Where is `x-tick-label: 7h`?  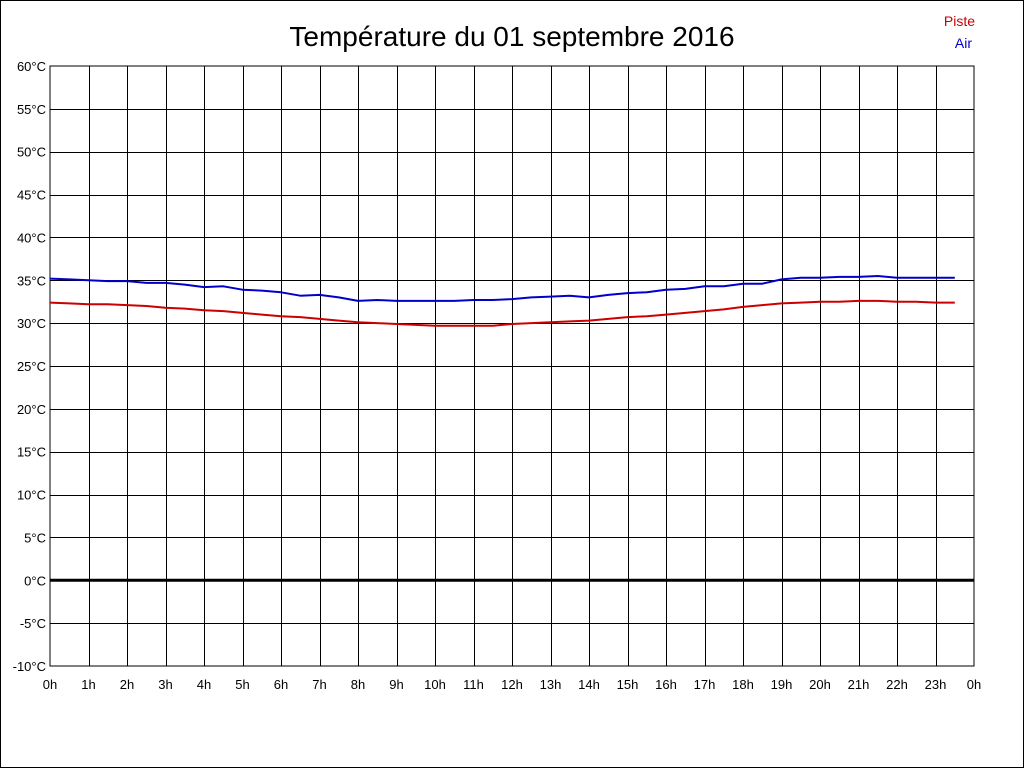 x-tick-label: 7h is located at coordinates (319, 684).